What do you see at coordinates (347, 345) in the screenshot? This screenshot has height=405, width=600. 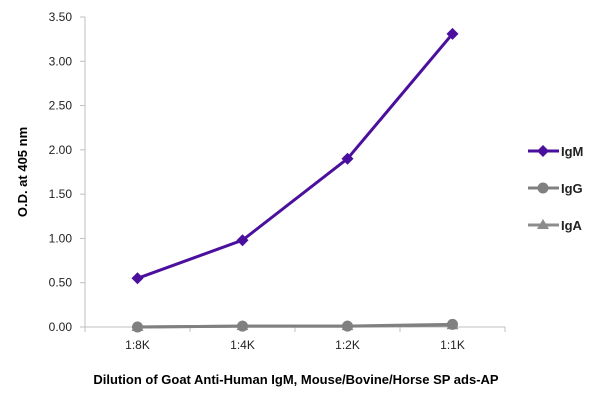 I see `x-tick-label: 1:2K` at bounding box center [347, 345].